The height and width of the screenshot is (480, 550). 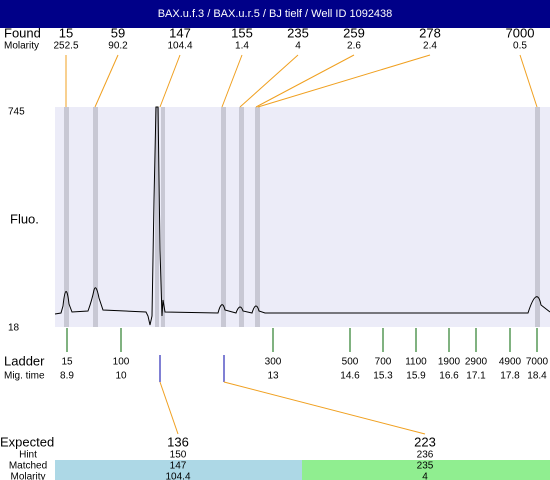 I want to click on ladder-time: 15.9, so click(x=416, y=376).